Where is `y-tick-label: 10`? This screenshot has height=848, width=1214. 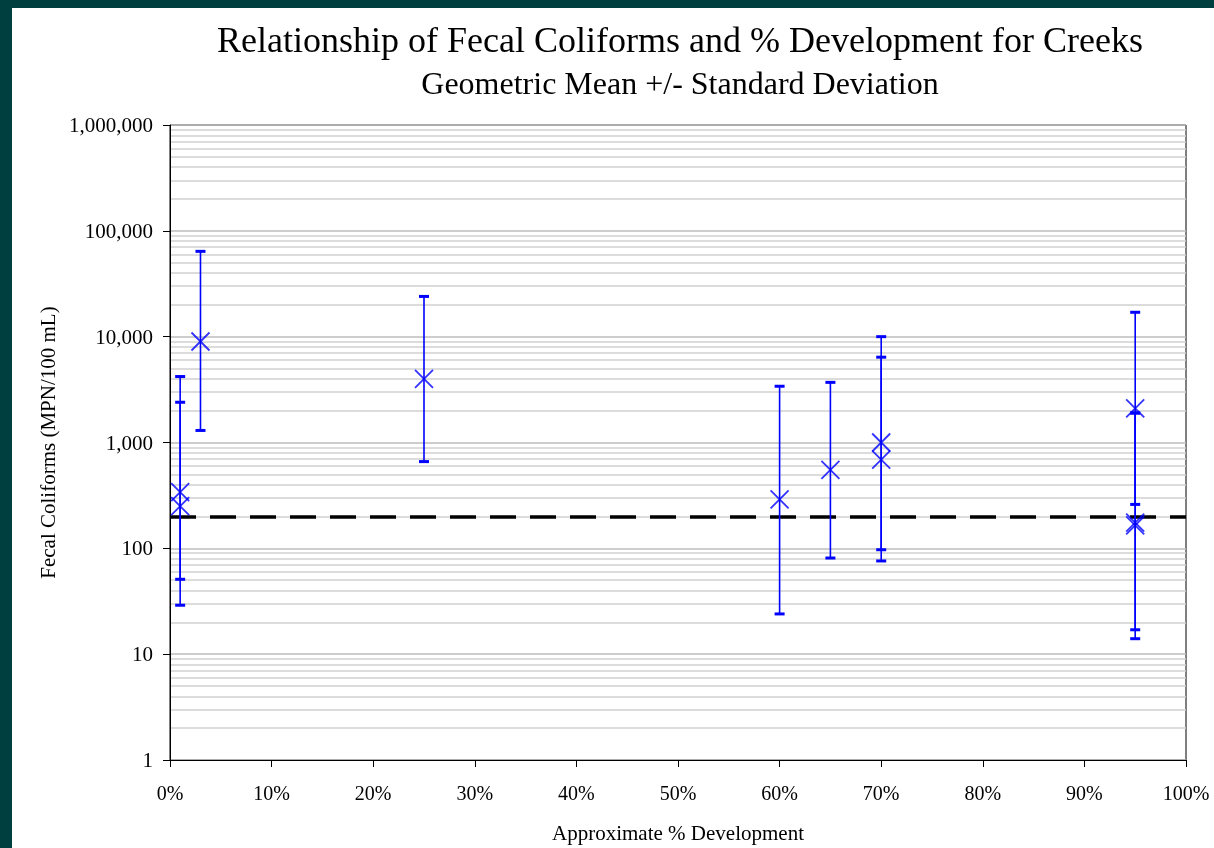 y-tick-label: 10 is located at coordinates (142, 654).